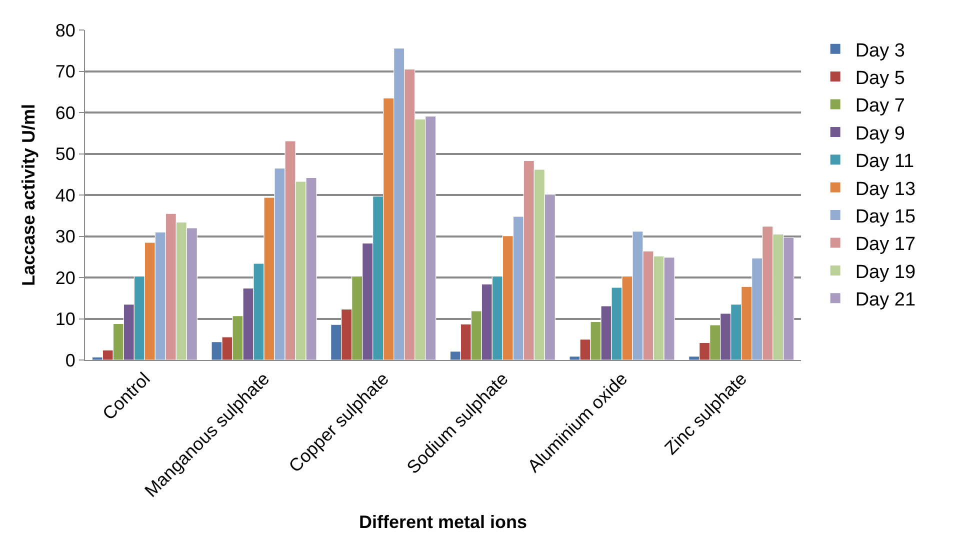  I want to click on legend-label: Day 7, so click(880, 106).